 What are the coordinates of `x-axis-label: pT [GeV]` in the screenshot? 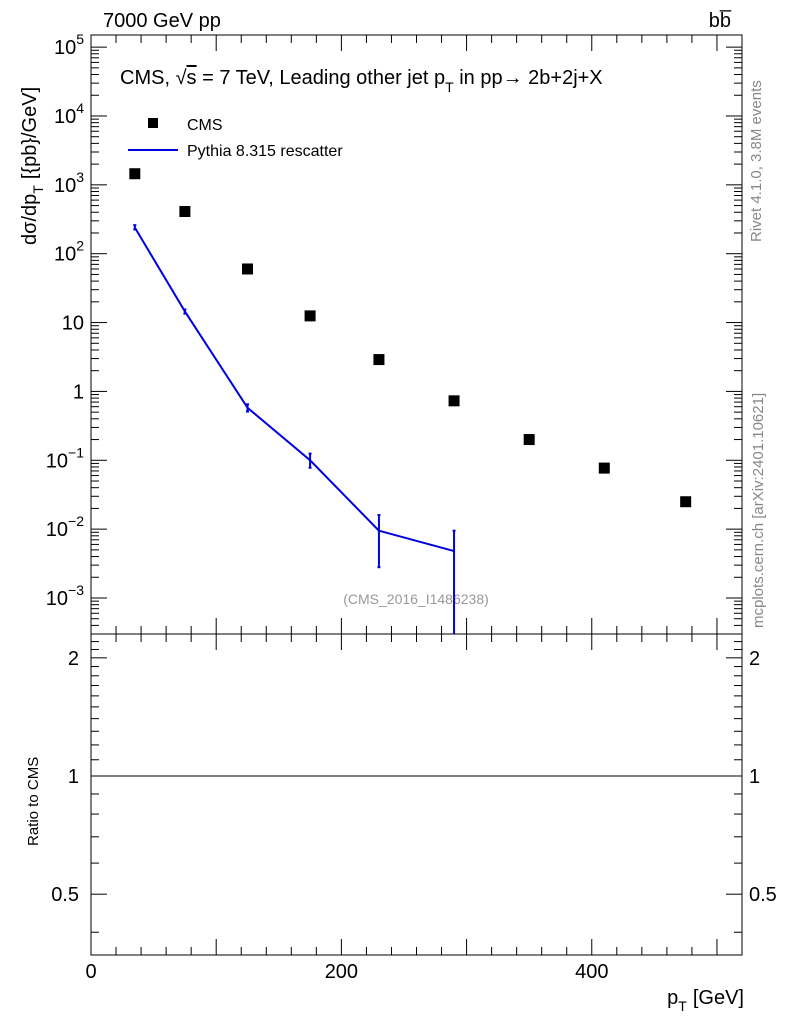 It's located at (705, 1000).